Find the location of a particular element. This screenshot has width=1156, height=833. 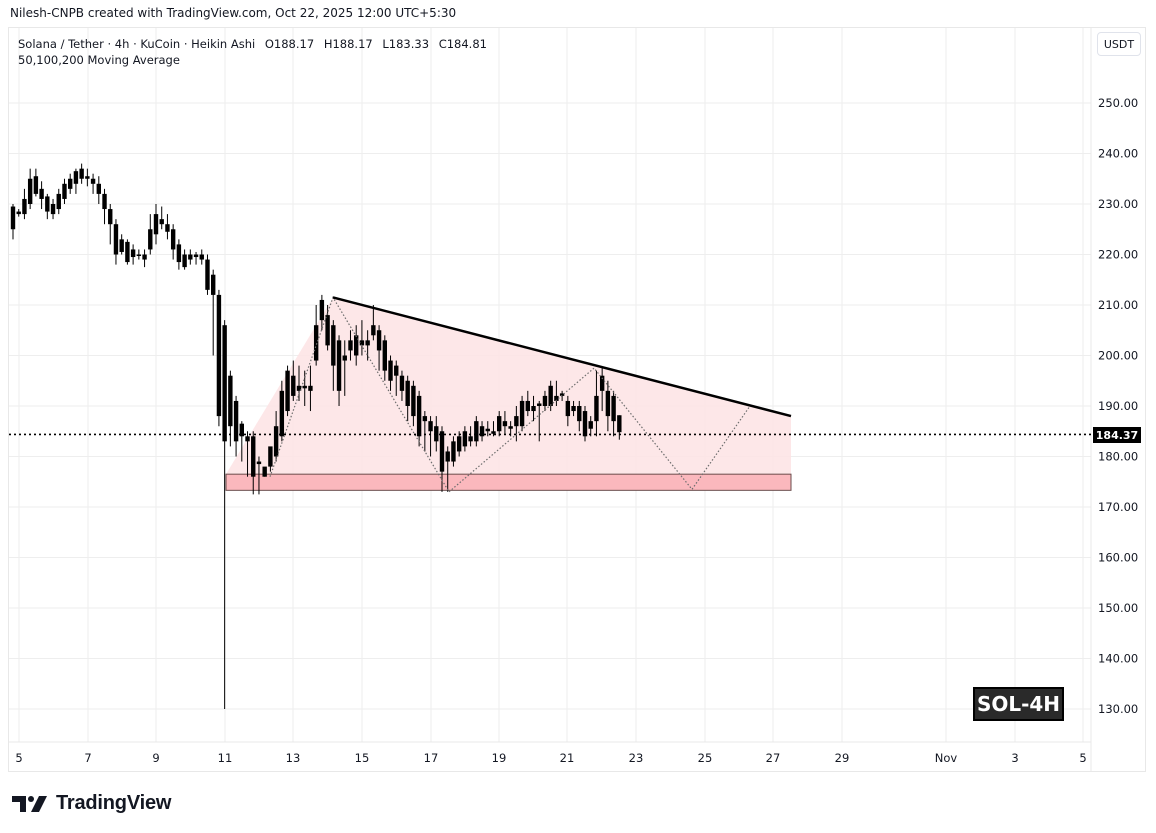

tradingview-brand: TradingView is located at coordinates (91, 803).